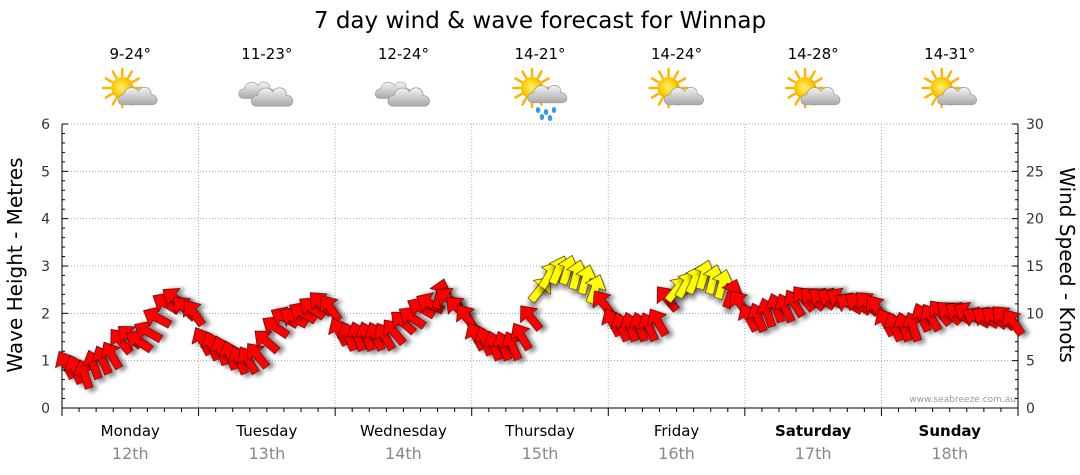 The height and width of the screenshot is (475, 1080). What do you see at coordinates (539, 431) in the screenshot?
I see `day-name-label: Thursday` at bounding box center [539, 431].